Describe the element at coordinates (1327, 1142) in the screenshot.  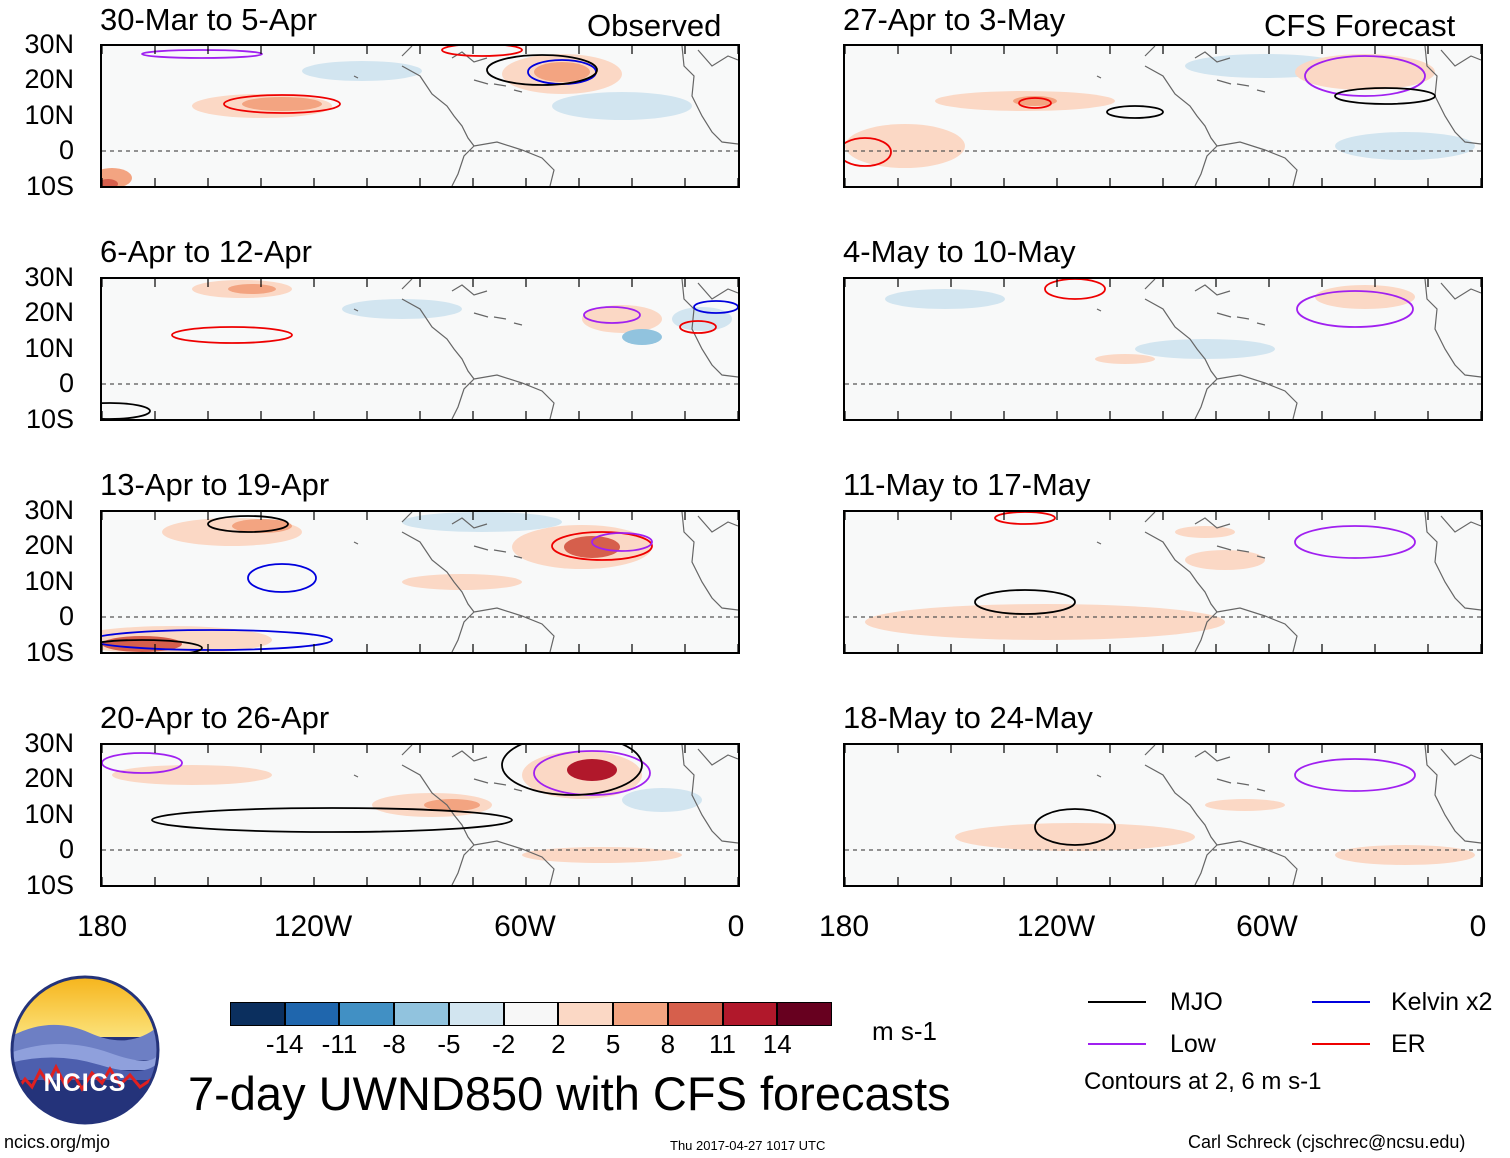
I see `footer-credit: Carl Schreck (cjschrec@ncsu.edu)` at that location.